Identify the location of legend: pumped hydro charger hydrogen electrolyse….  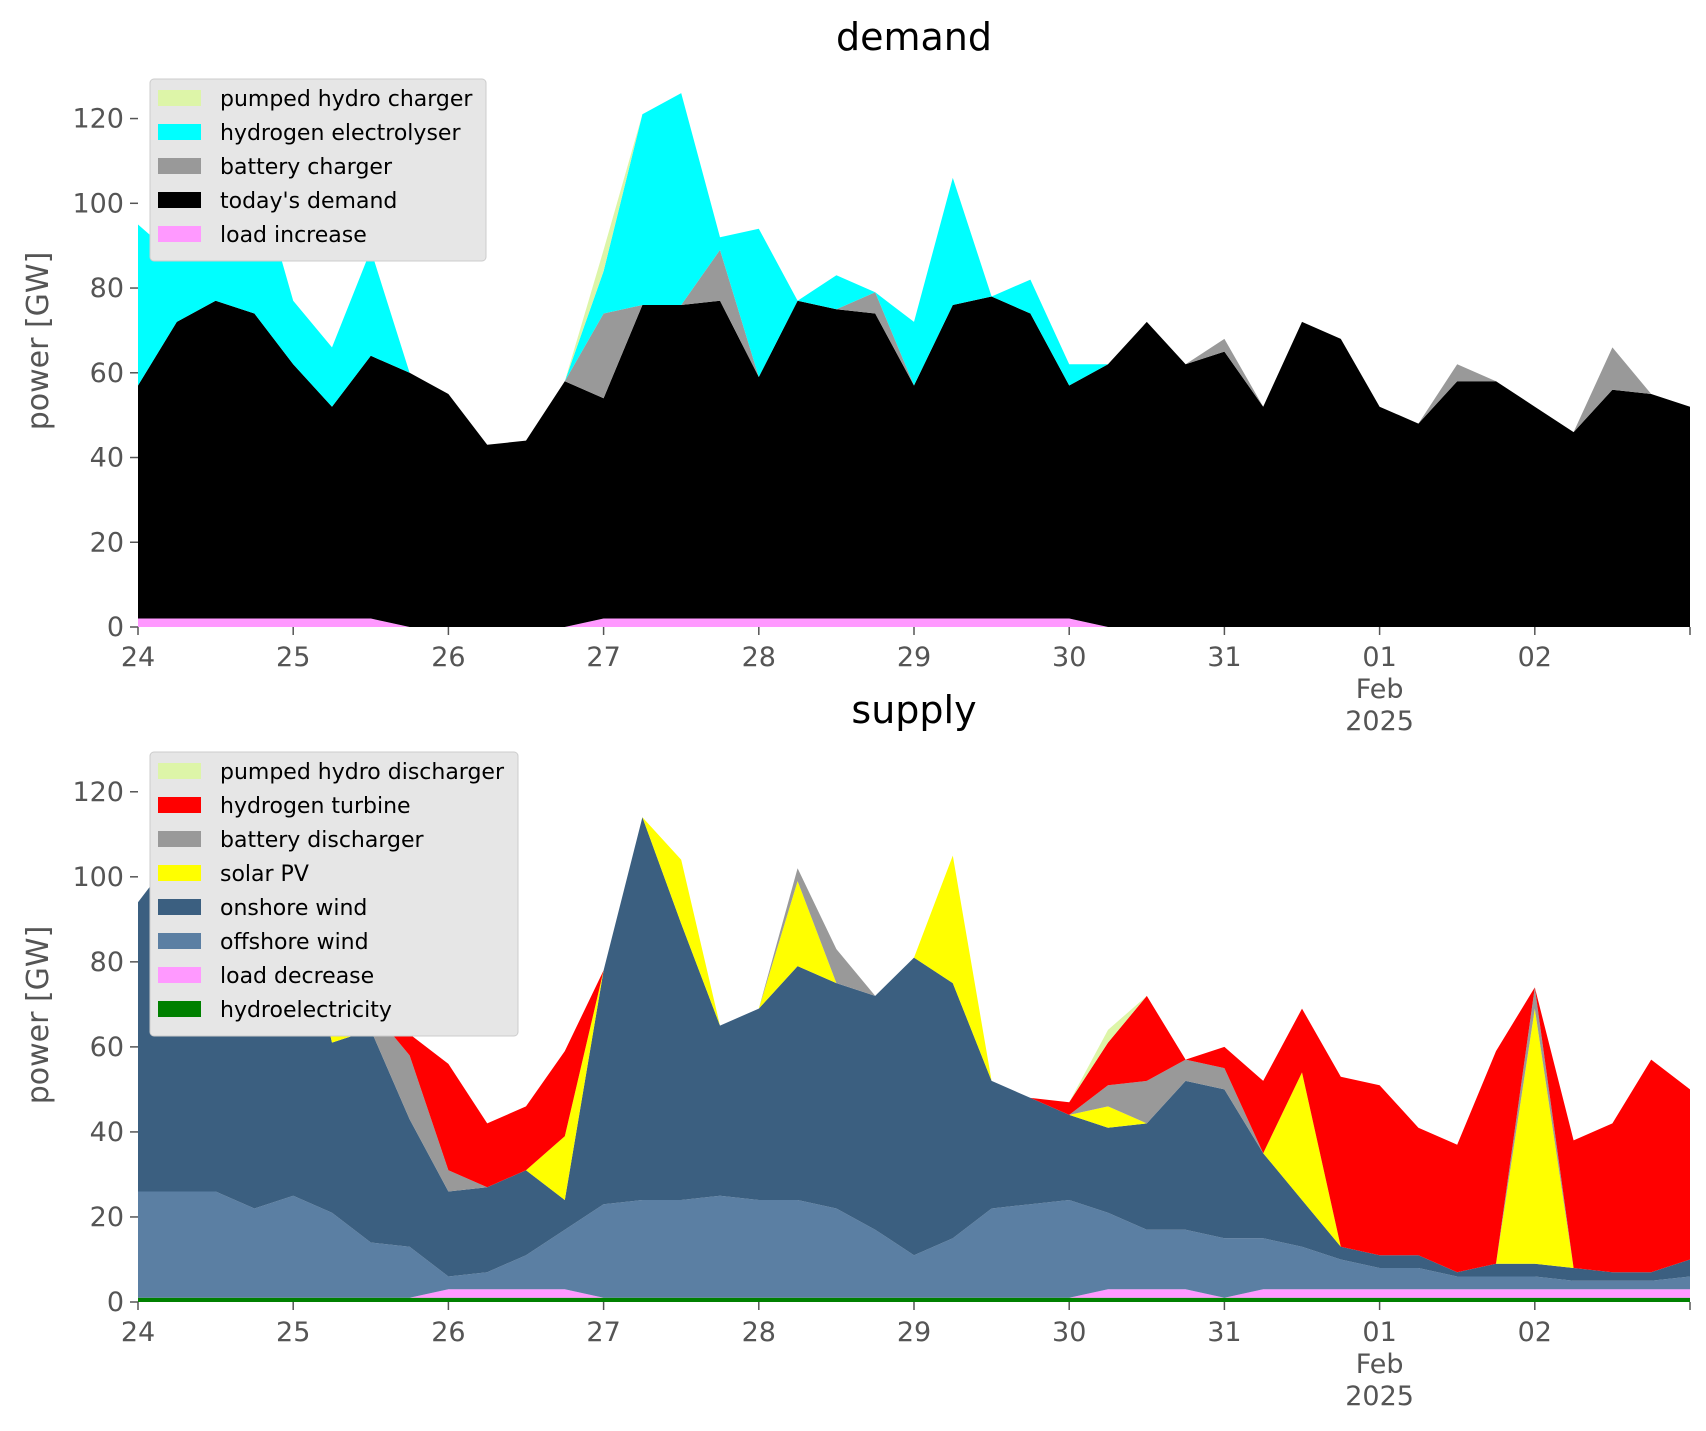
(318, 170).